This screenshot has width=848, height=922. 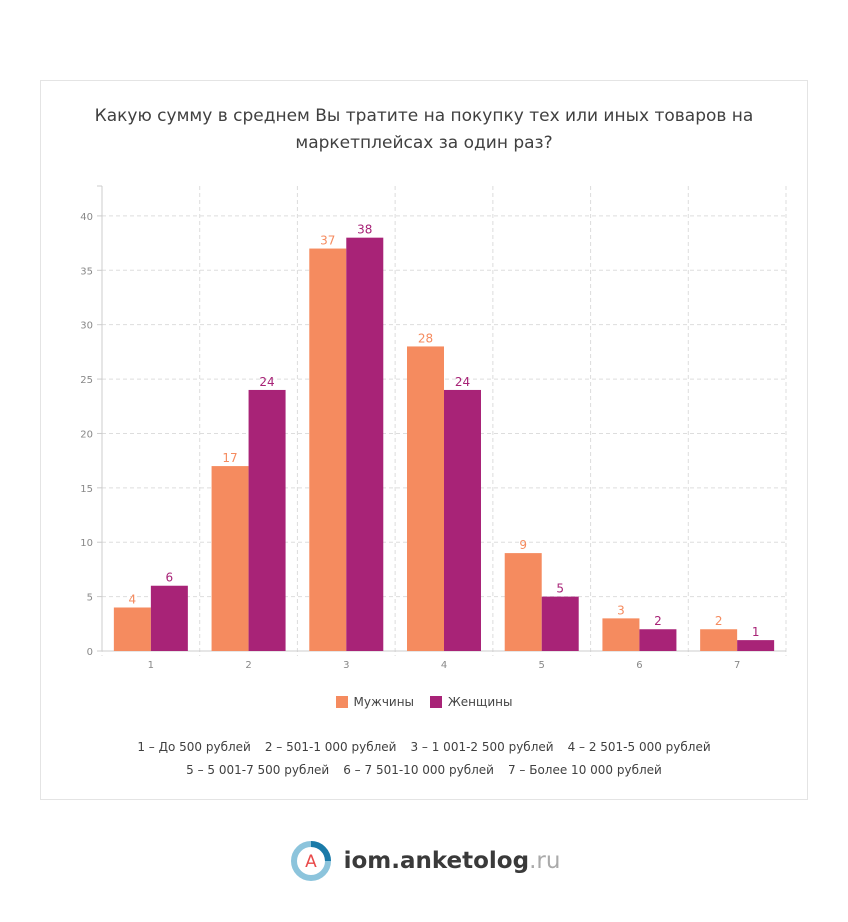 I want to click on data-label: 28, so click(x=425, y=338).